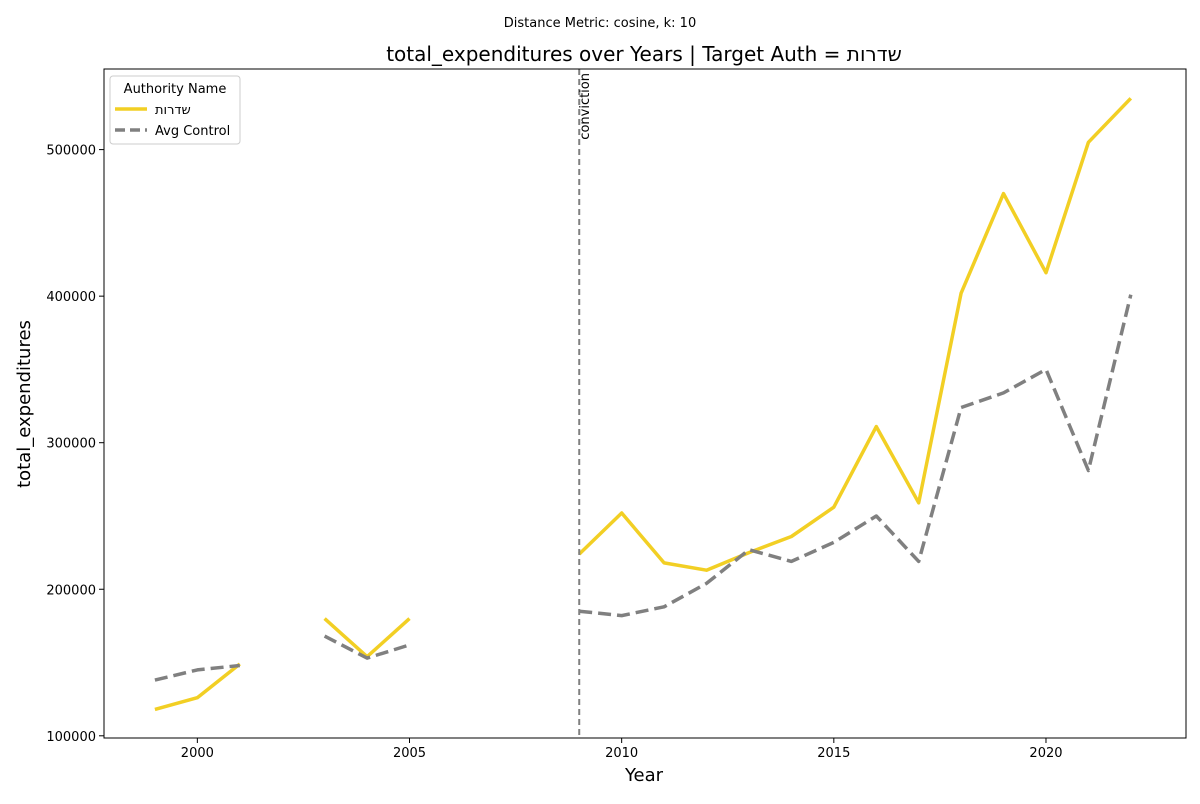  What do you see at coordinates (71, 590) in the screenshot?
I see `y-tick-label-200000: 200000` at bounding box center [71, 590].